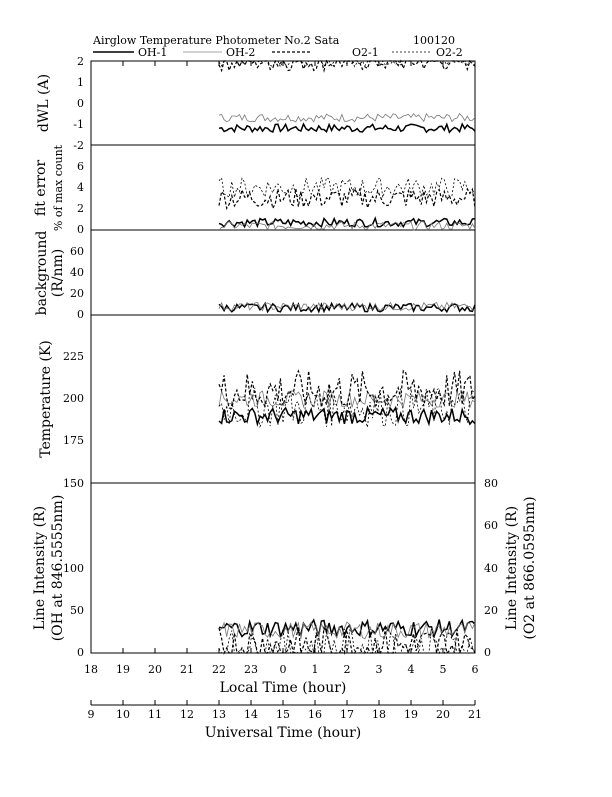 The image size is (612, 797). I want to click on chart-title: Airglow Temperature Photometer No.2 Sata, so click(216, 40).